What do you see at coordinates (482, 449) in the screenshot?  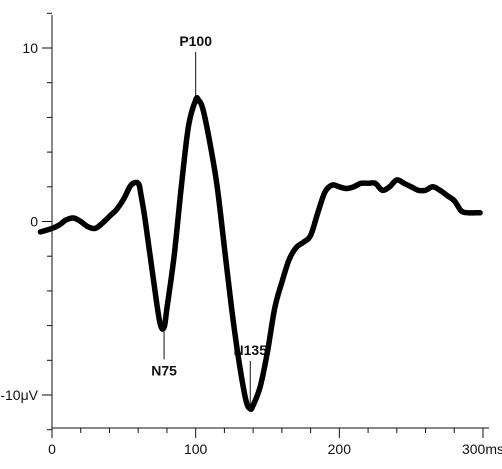 I see `x-tick-label: 300ms` at bounding box center [482, 449].